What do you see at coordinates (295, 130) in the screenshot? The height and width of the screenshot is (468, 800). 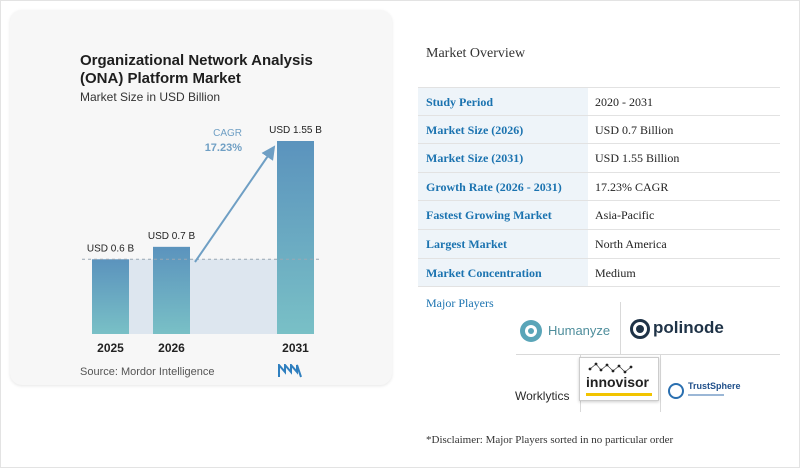 I see `bar-value-label: USD 1.55 B` at bounding box center [295, 130].